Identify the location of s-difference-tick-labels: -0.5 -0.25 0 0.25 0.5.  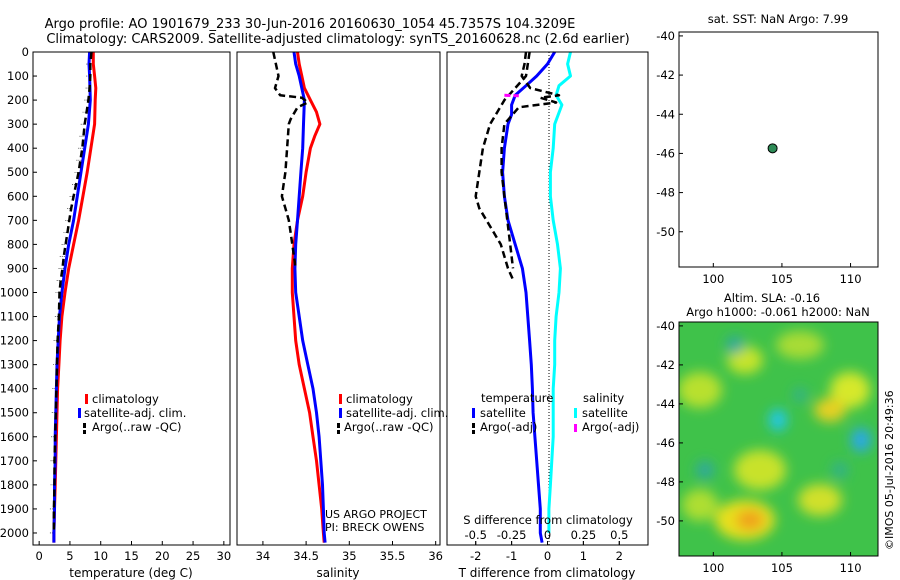
(546, 536).